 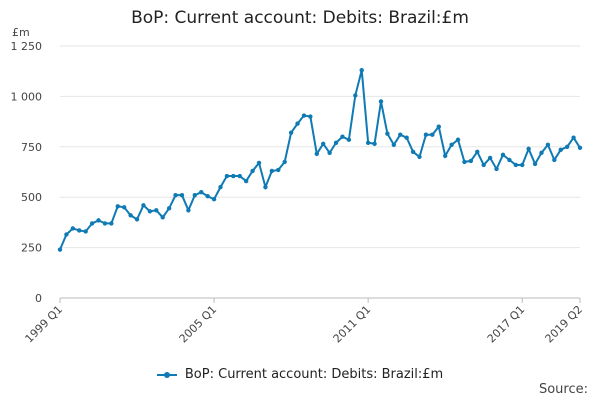 I want to click on x-tick-label: 2005 Q1, so click(x=198, y=324).